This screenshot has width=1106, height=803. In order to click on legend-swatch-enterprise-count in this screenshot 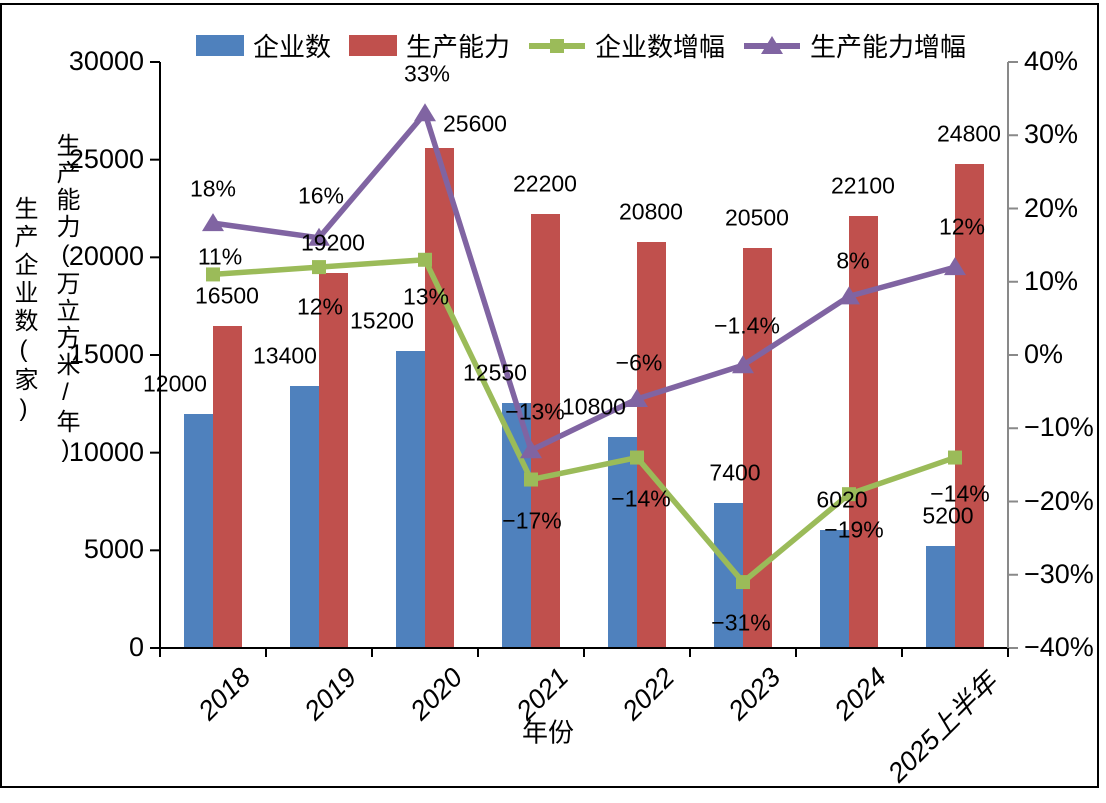, I will do `click(220, 45)`.